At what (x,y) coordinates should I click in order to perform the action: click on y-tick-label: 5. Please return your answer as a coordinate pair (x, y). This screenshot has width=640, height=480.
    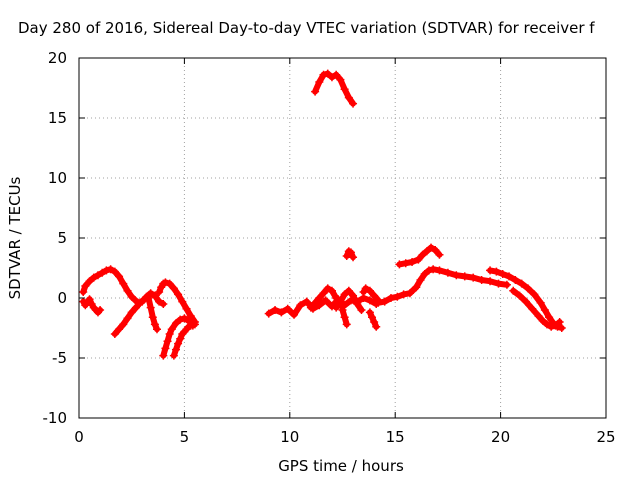
    Looking at the image, I should click on (62, 238).